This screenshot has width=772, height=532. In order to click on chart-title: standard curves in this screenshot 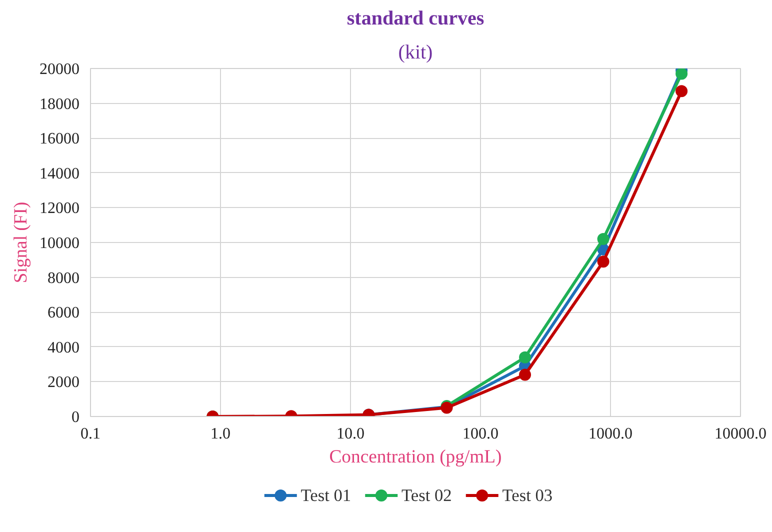, I will do `click(415, 19)`.